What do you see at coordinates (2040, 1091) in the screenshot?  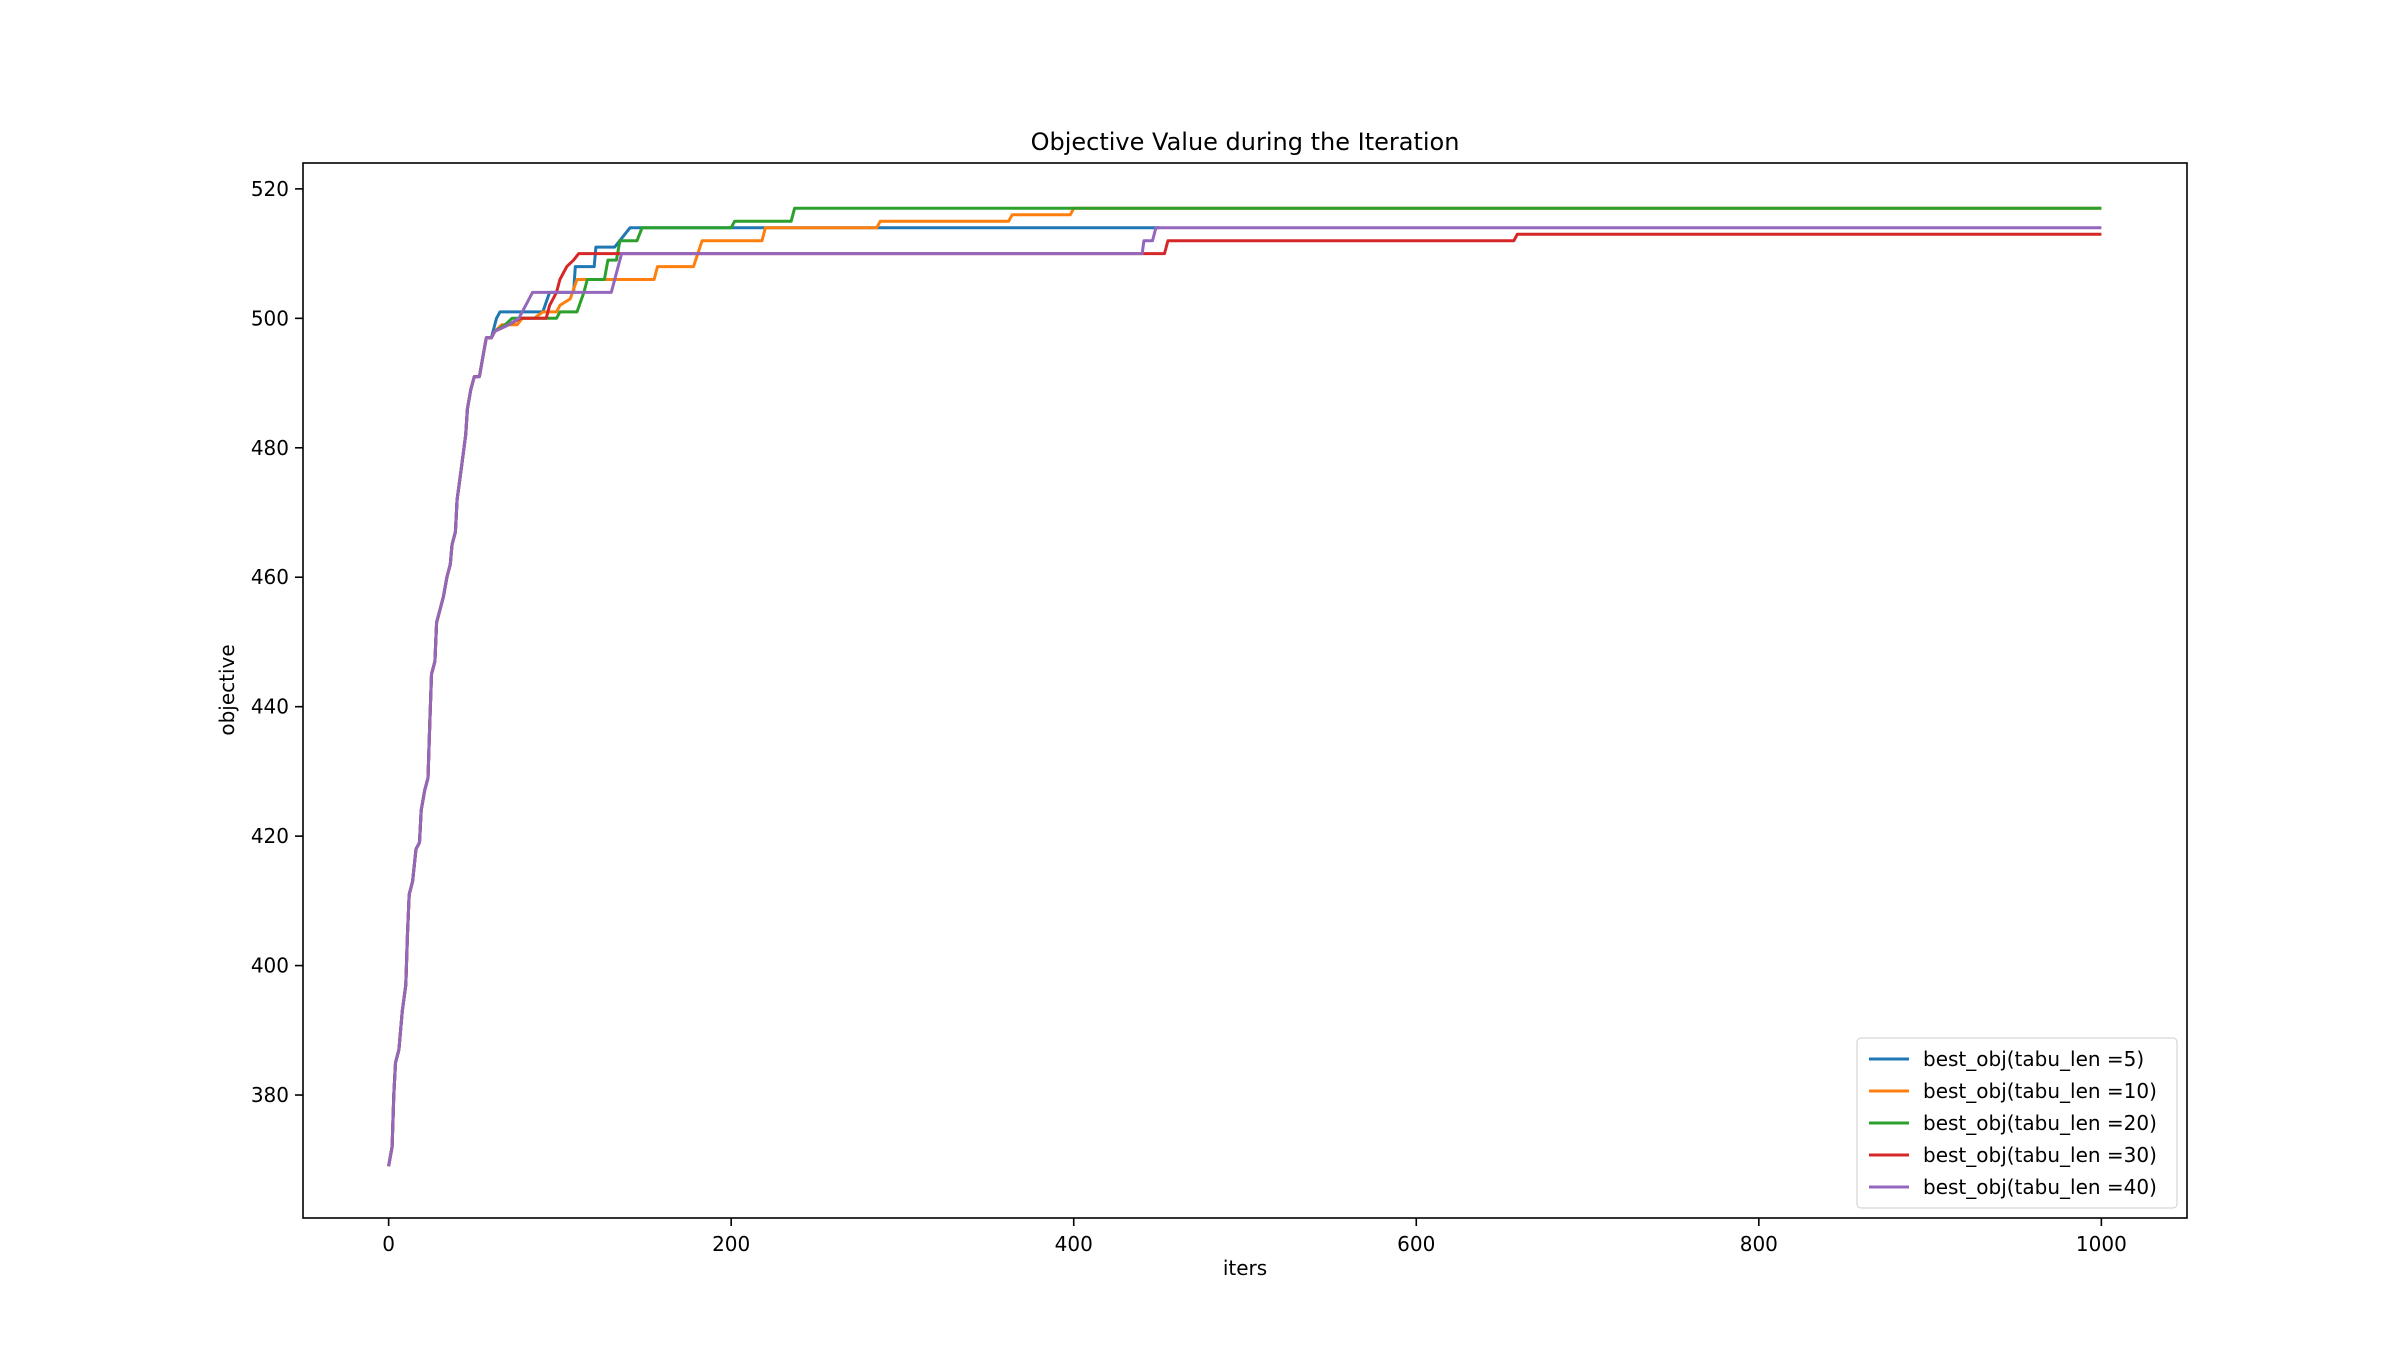 I see `legend-label: best_obj(tabu_len =10)` at bounding box center [2040, 1091].